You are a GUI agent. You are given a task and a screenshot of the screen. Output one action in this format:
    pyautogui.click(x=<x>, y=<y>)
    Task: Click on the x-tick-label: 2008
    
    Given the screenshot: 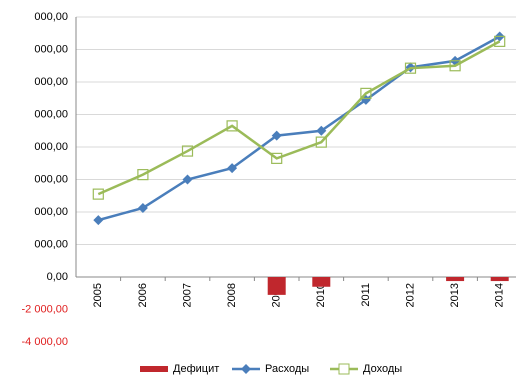 What is the action you would take?
    pyautogui.click(x=232, y=295)
    